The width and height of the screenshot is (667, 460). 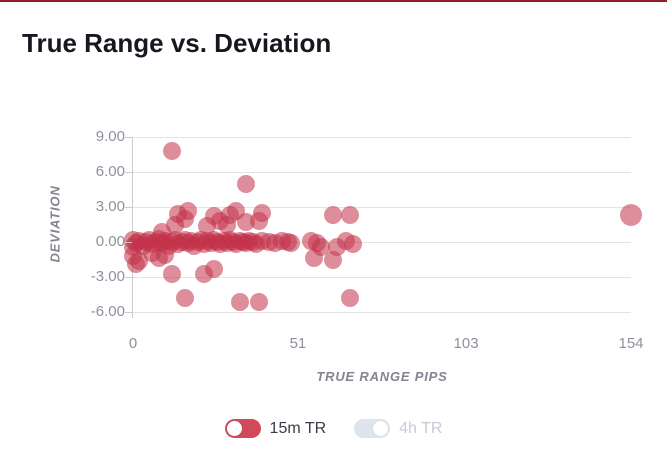 I want to click on legend-label-15m-tr: 15m TR, so click(x=298, y=428).